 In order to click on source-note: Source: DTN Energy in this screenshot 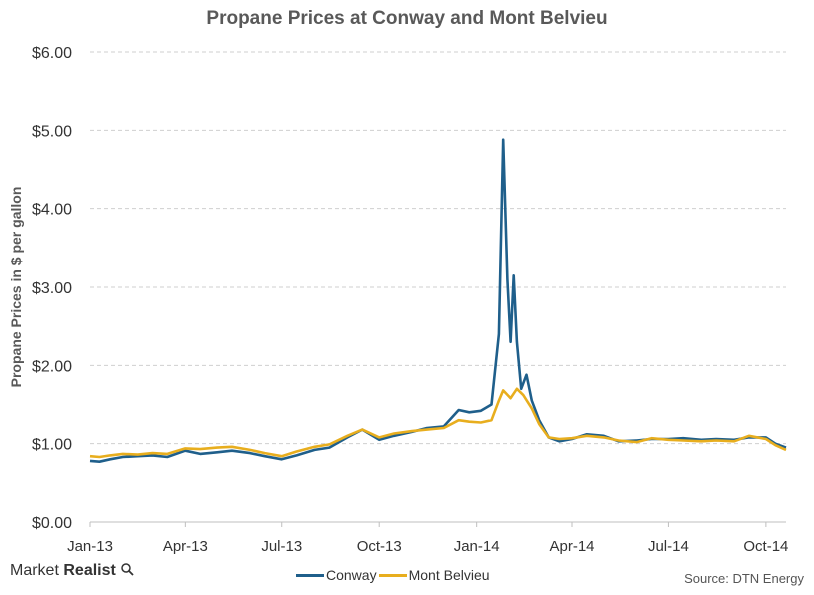, I will do `click(744, 578)`.